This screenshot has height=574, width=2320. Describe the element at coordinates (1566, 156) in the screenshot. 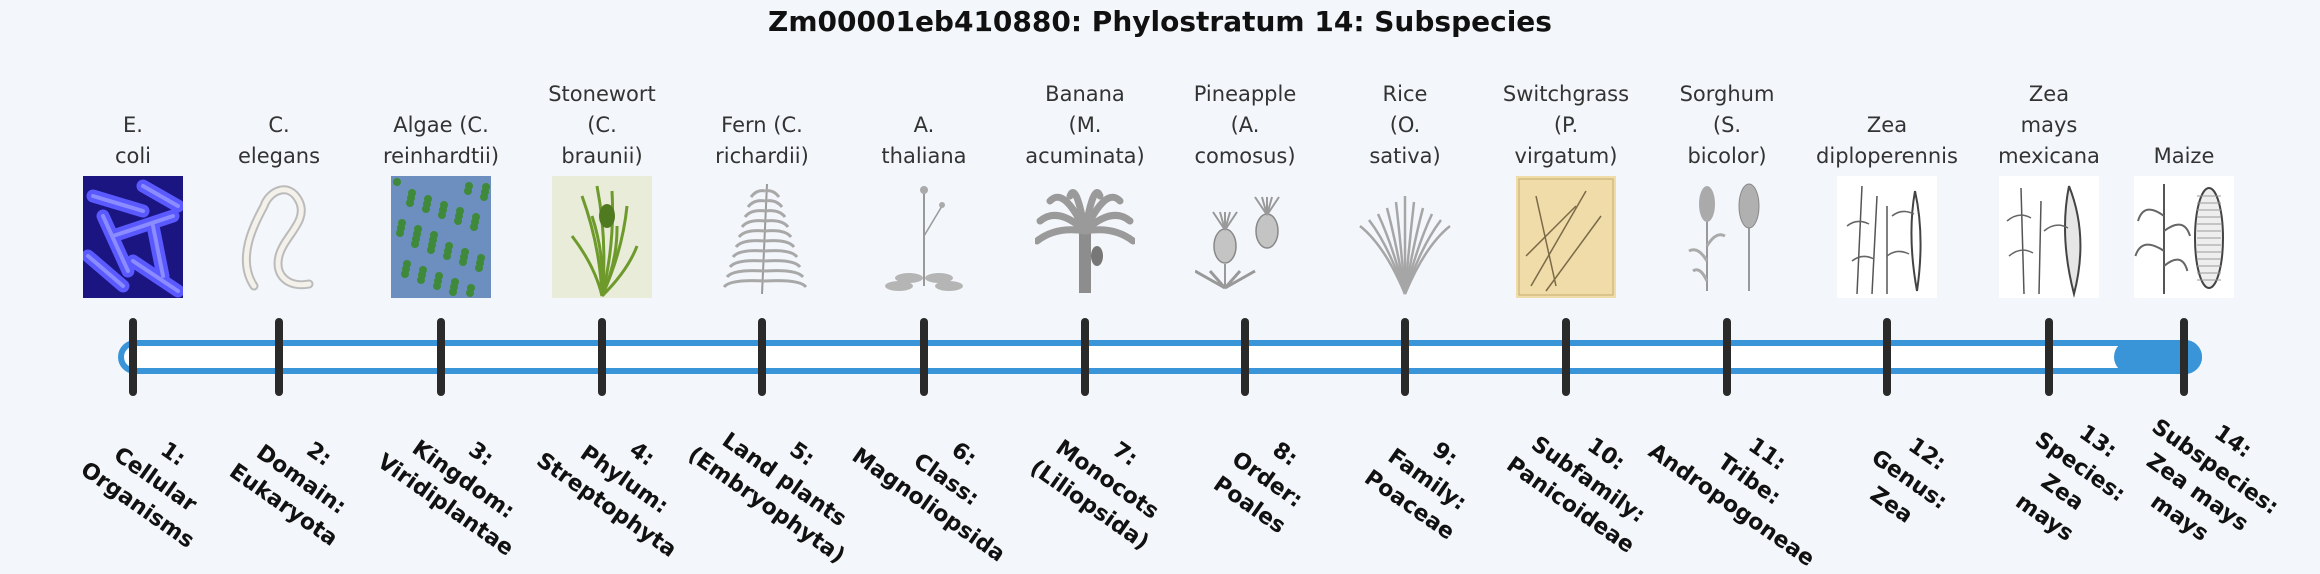

I see `organism-name-line: virgatum)` at that location.